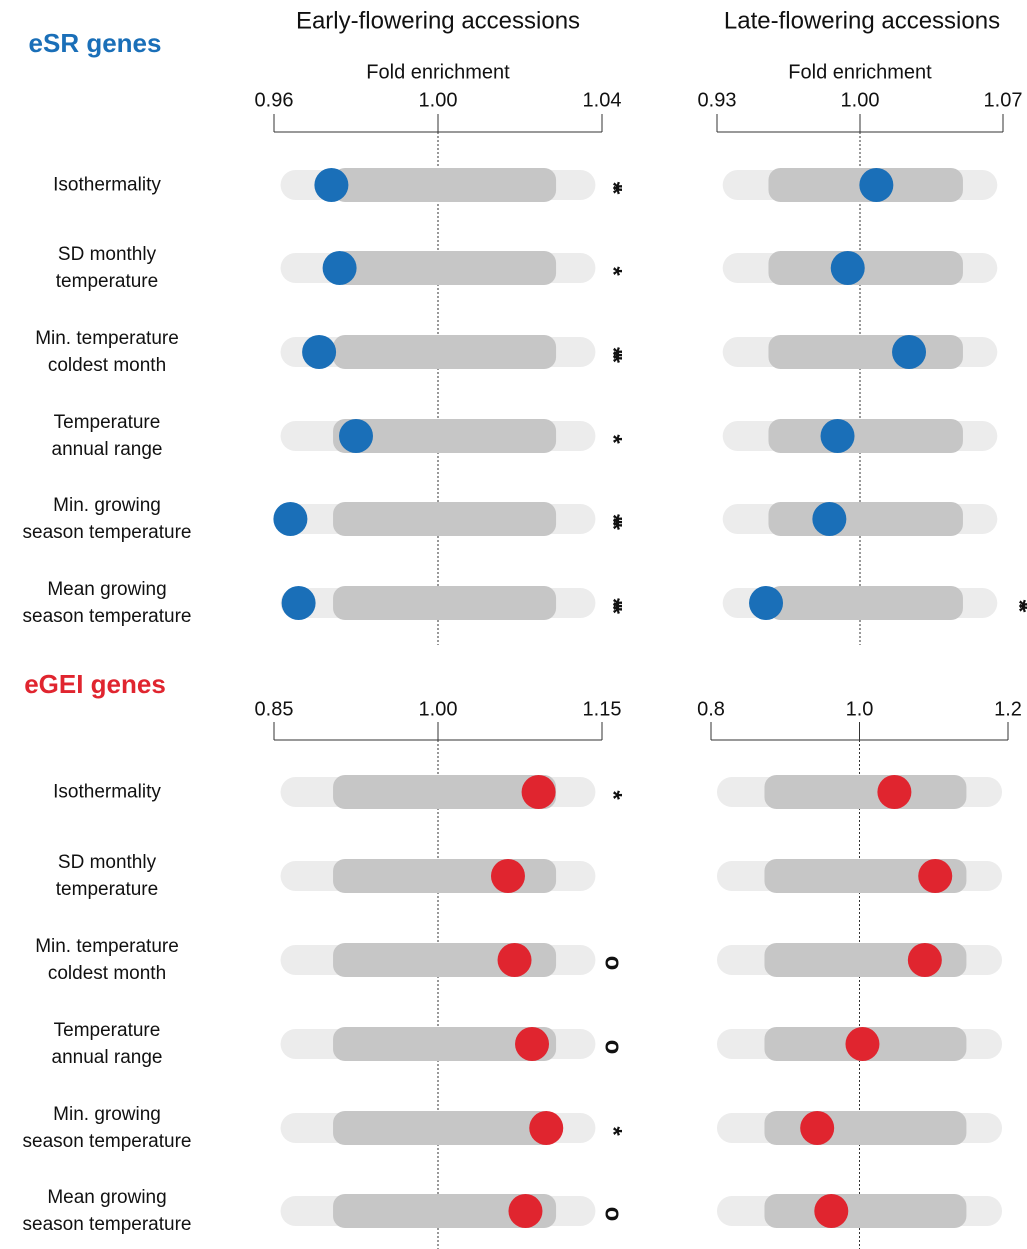 The image size is (1027, 1249). I want to click on x-tick-label: 1.04, so click(602, 100).